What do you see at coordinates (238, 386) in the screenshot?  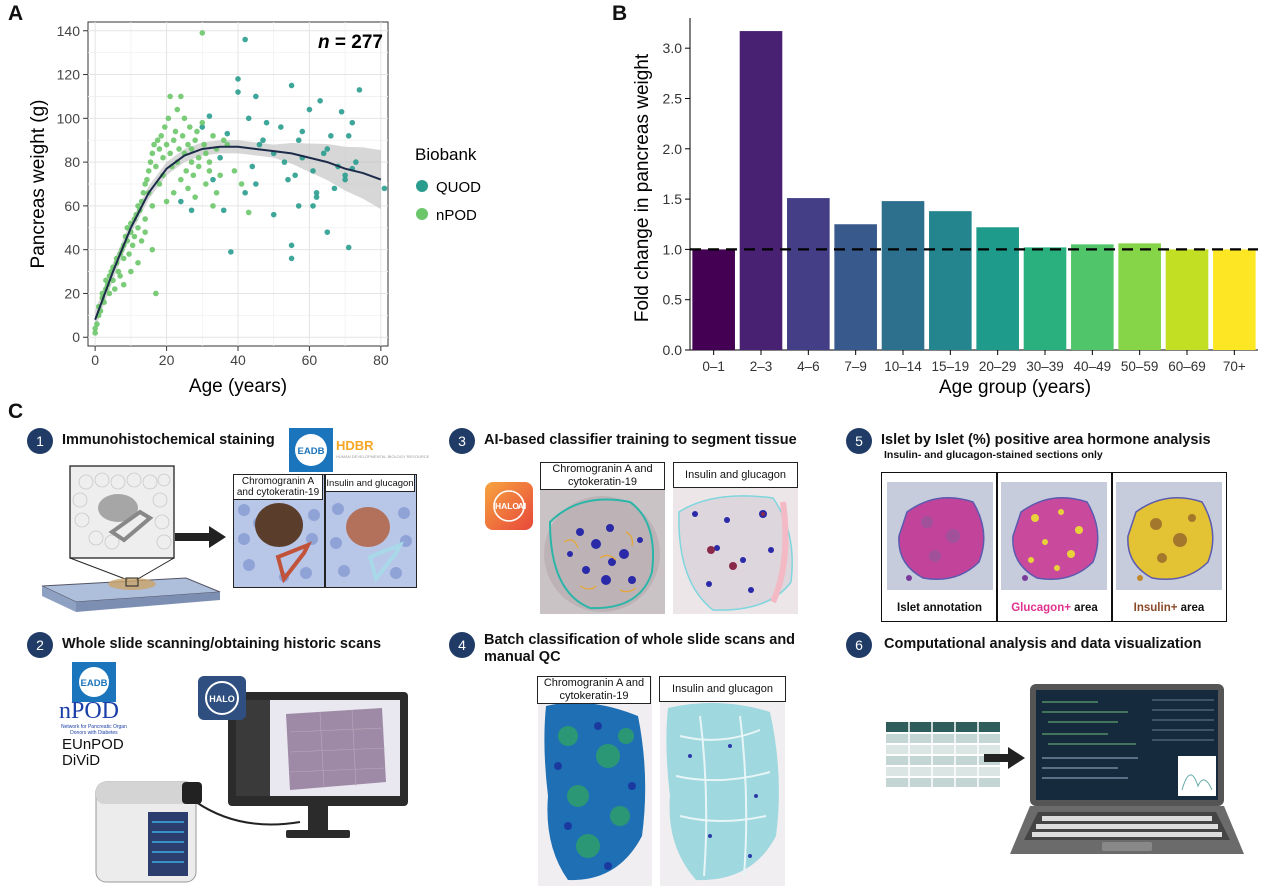 I see `scatter-xlabel: Age (years)` at bounding box center [238, 386].